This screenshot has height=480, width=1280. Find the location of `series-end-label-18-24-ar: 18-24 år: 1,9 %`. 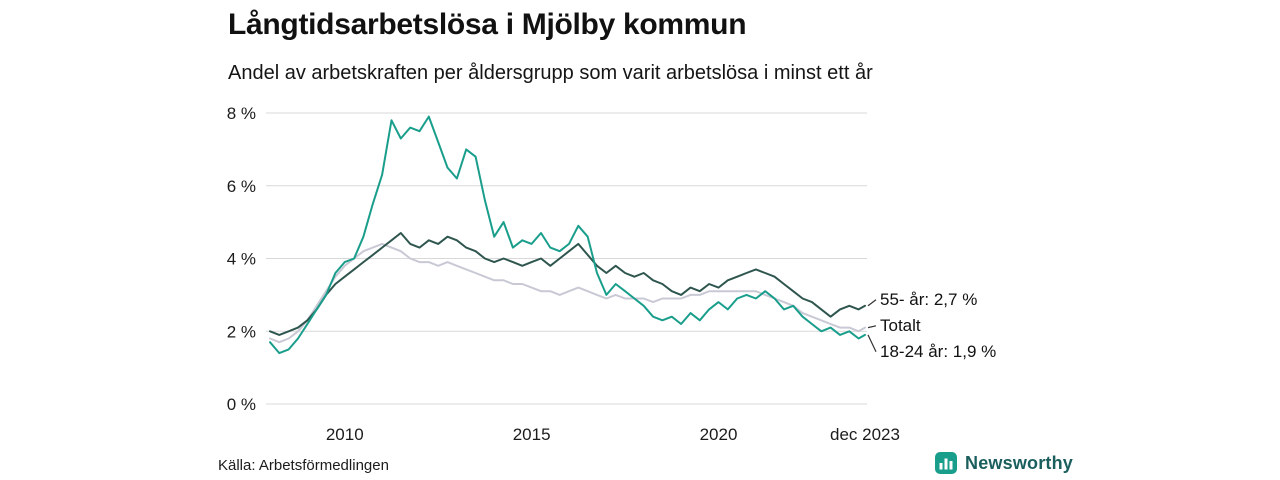

series-end-label-18-24-ar: 18-24 år: 1,9 % is located at coordinates (938, 351).